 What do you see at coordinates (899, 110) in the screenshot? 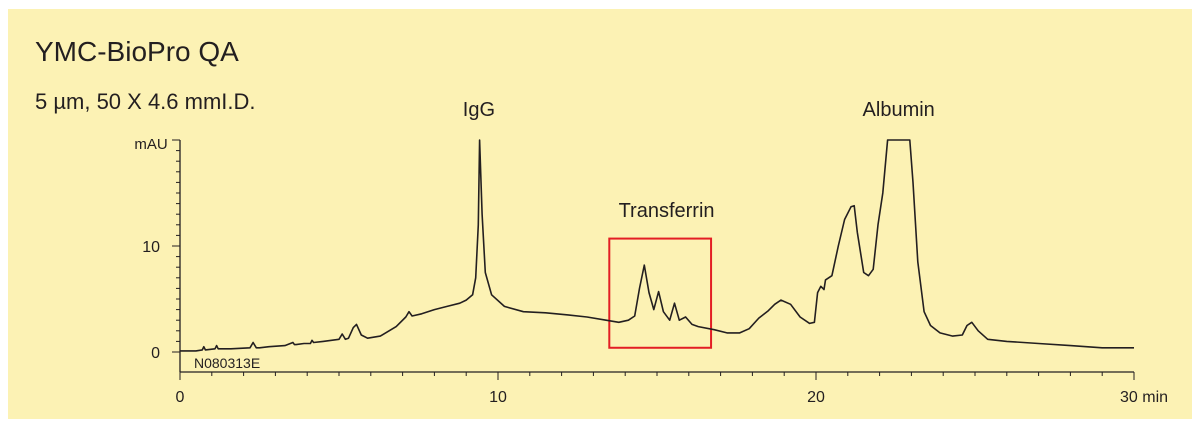
I see `peak-label: Albumin` at bounding box center [899, 110].